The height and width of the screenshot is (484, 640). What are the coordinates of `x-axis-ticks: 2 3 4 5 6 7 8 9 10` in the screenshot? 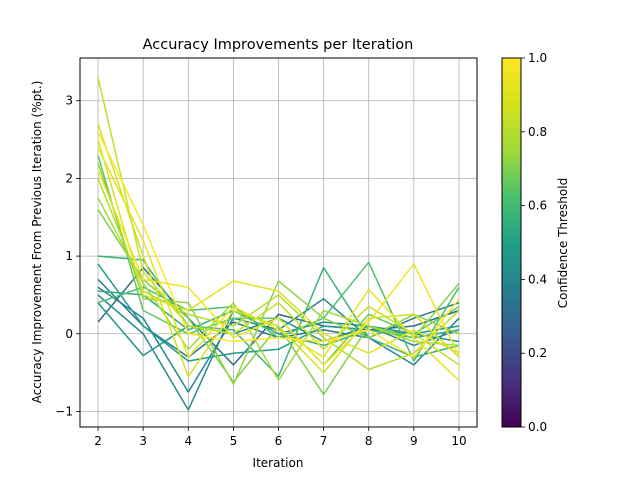 It's located at (280, 437).